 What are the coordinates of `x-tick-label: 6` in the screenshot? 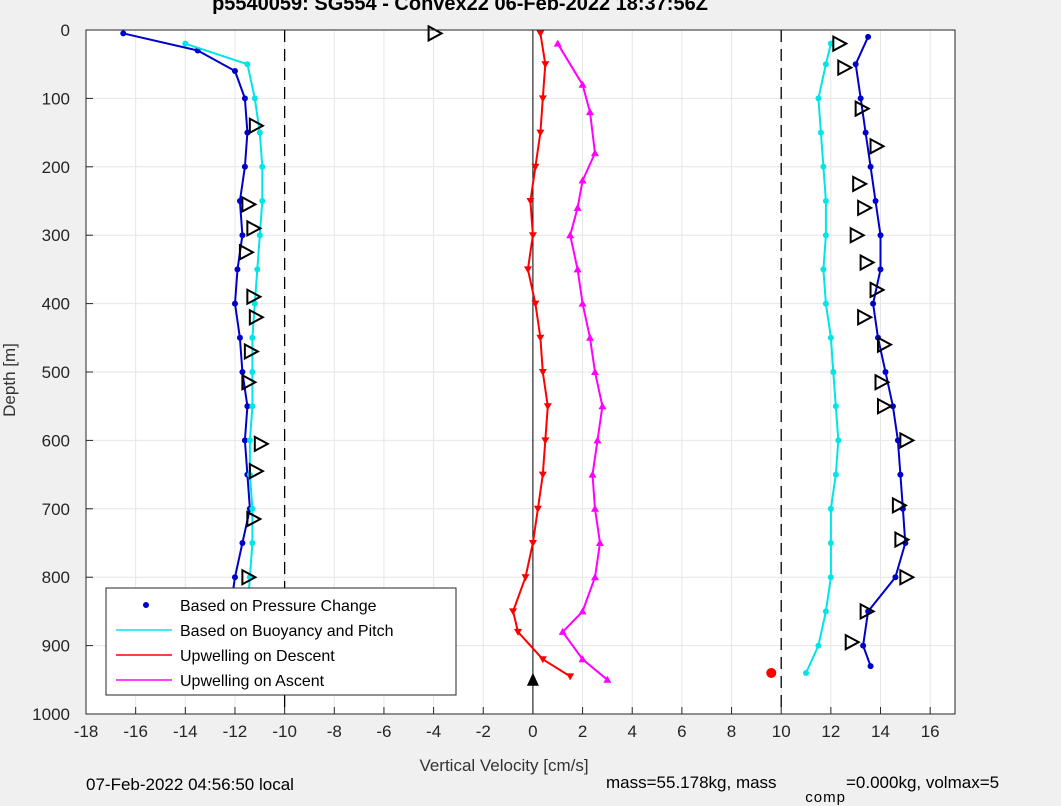 It's located at (681, 731).